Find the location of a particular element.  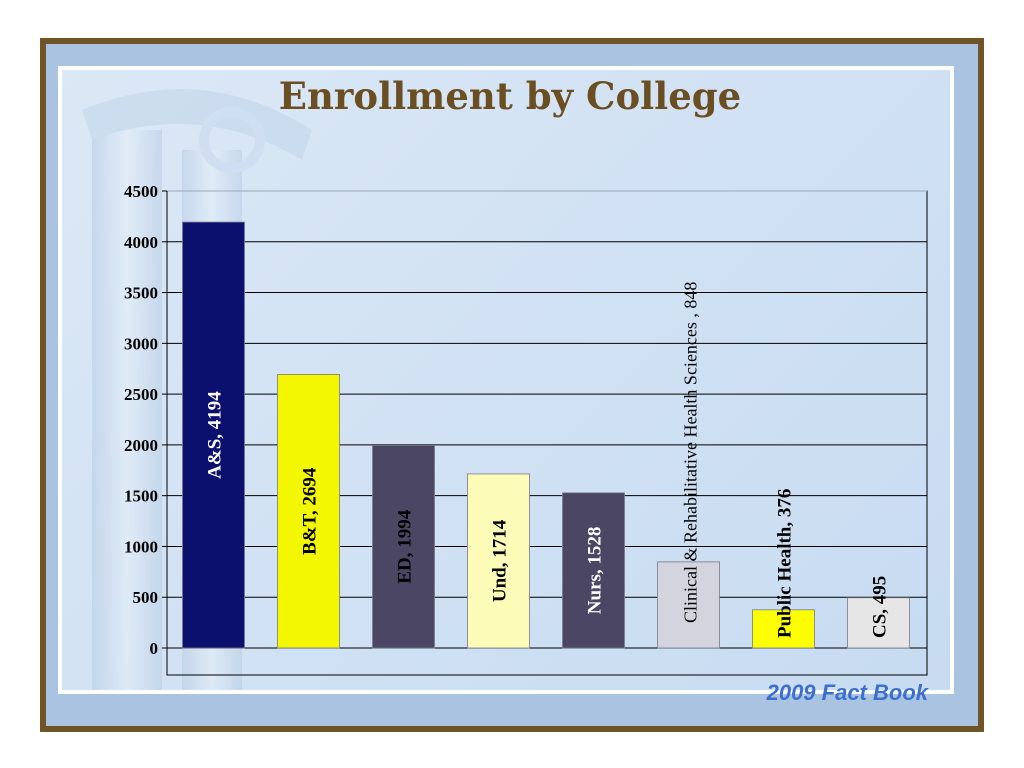

bar-data-label: Nurs, 1528 is located at coordinates (595, 571).